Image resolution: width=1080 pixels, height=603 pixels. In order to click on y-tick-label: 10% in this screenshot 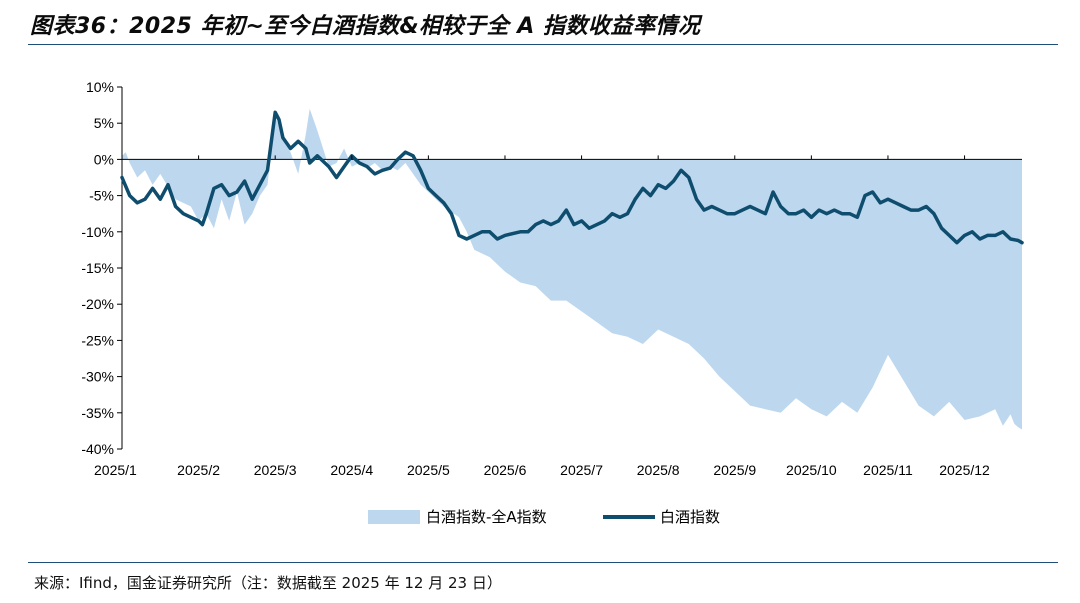, I will do `click(100, 87)`.